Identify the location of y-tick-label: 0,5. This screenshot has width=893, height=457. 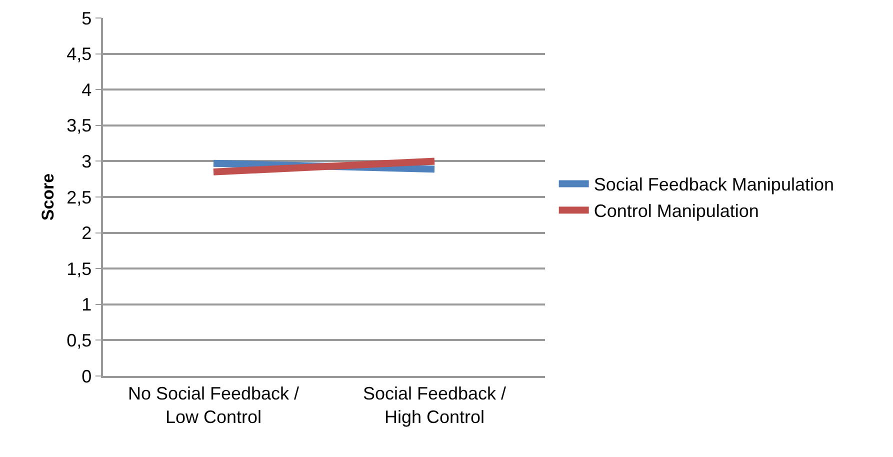
(79, 340).